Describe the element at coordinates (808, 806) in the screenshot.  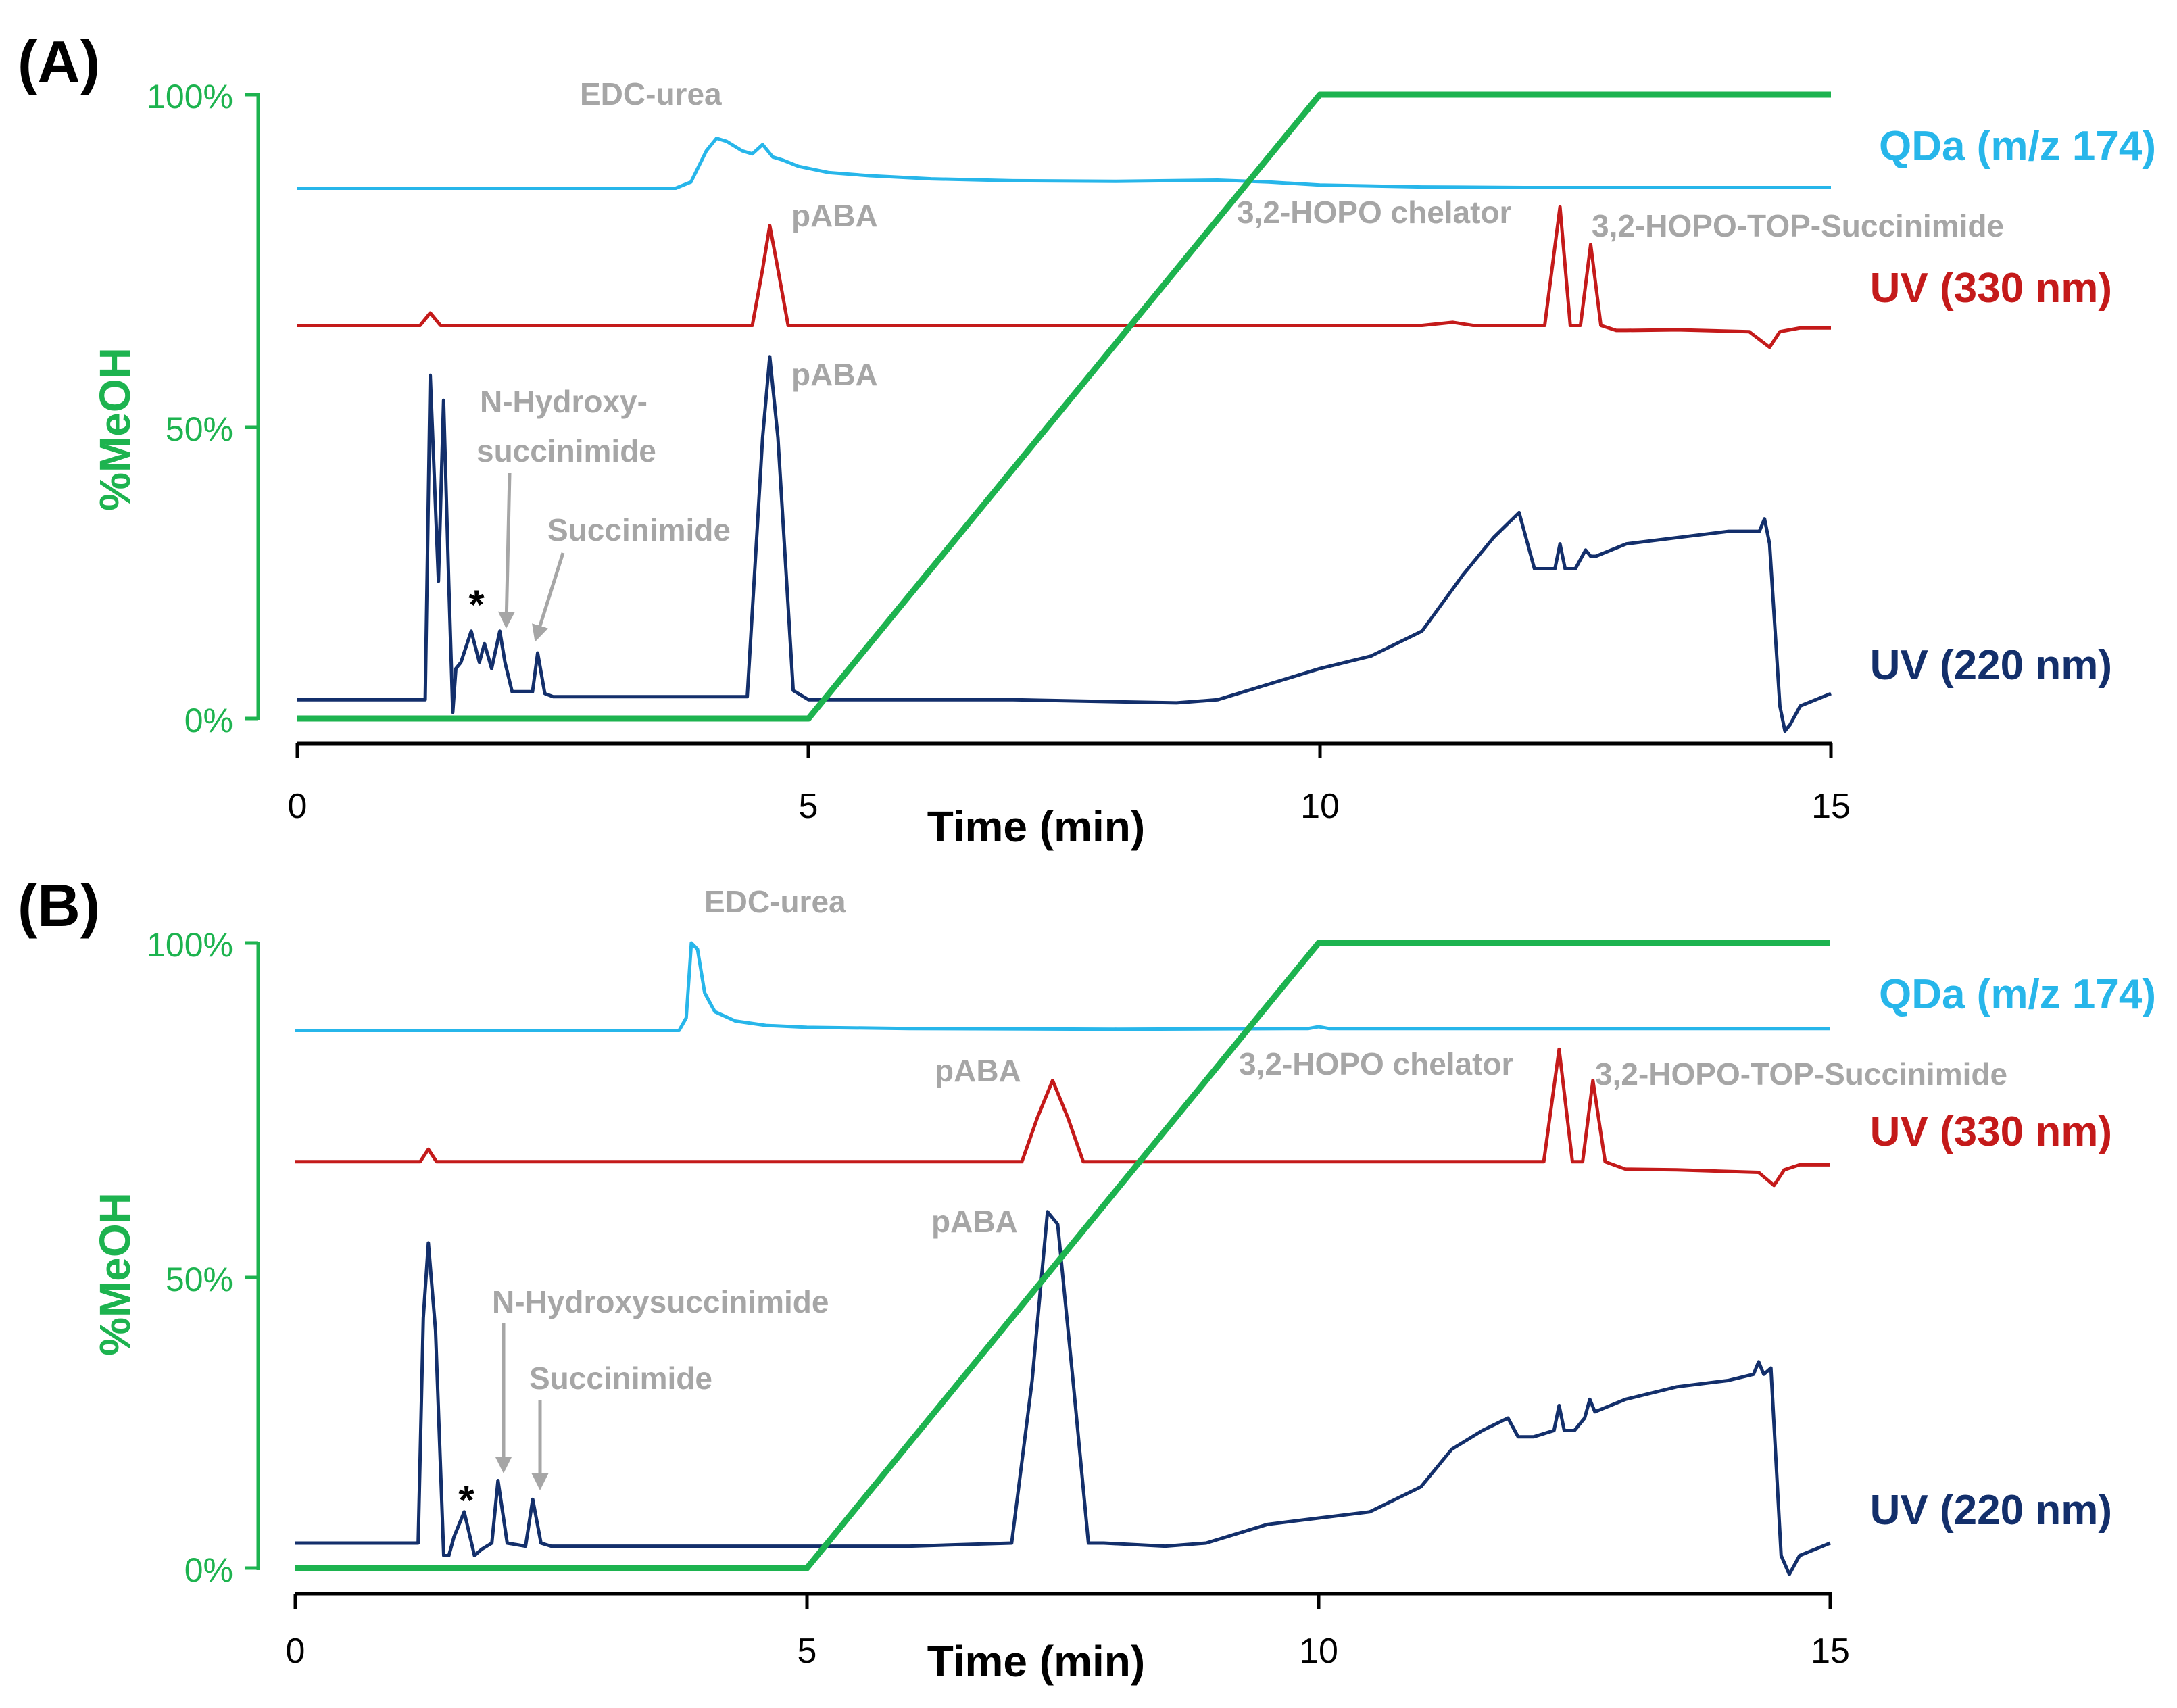
I see `panel-a-xtick-label-5: 5` at that location.